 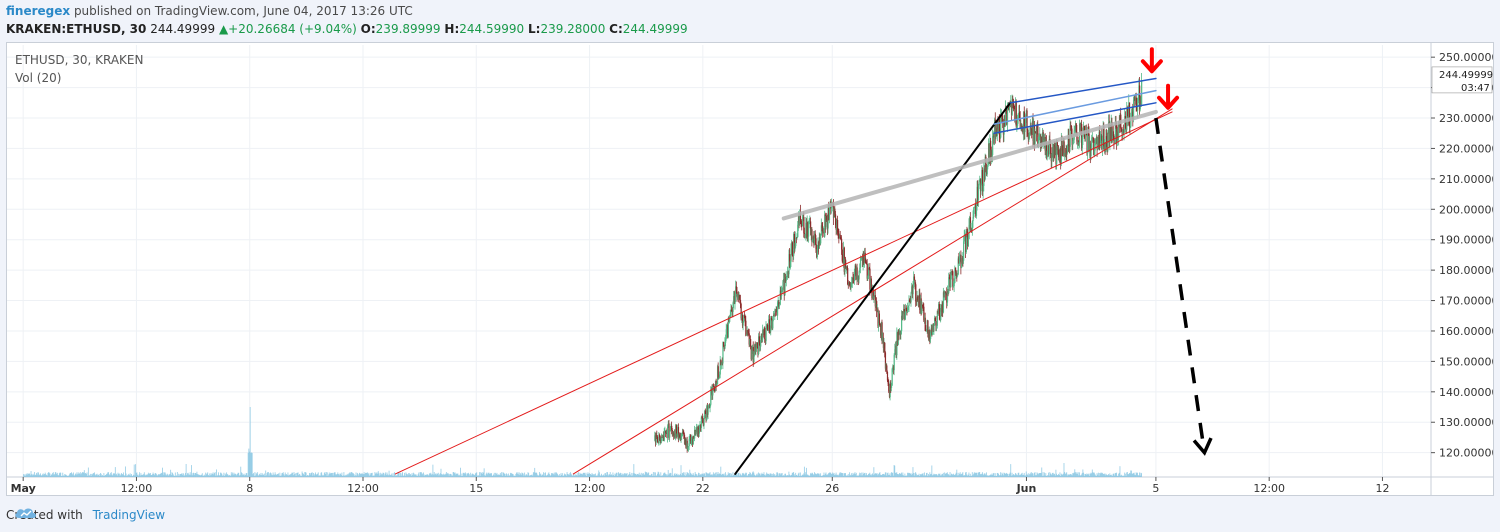 I want to click on author-name: fineregex, so click(x=38, y=11).